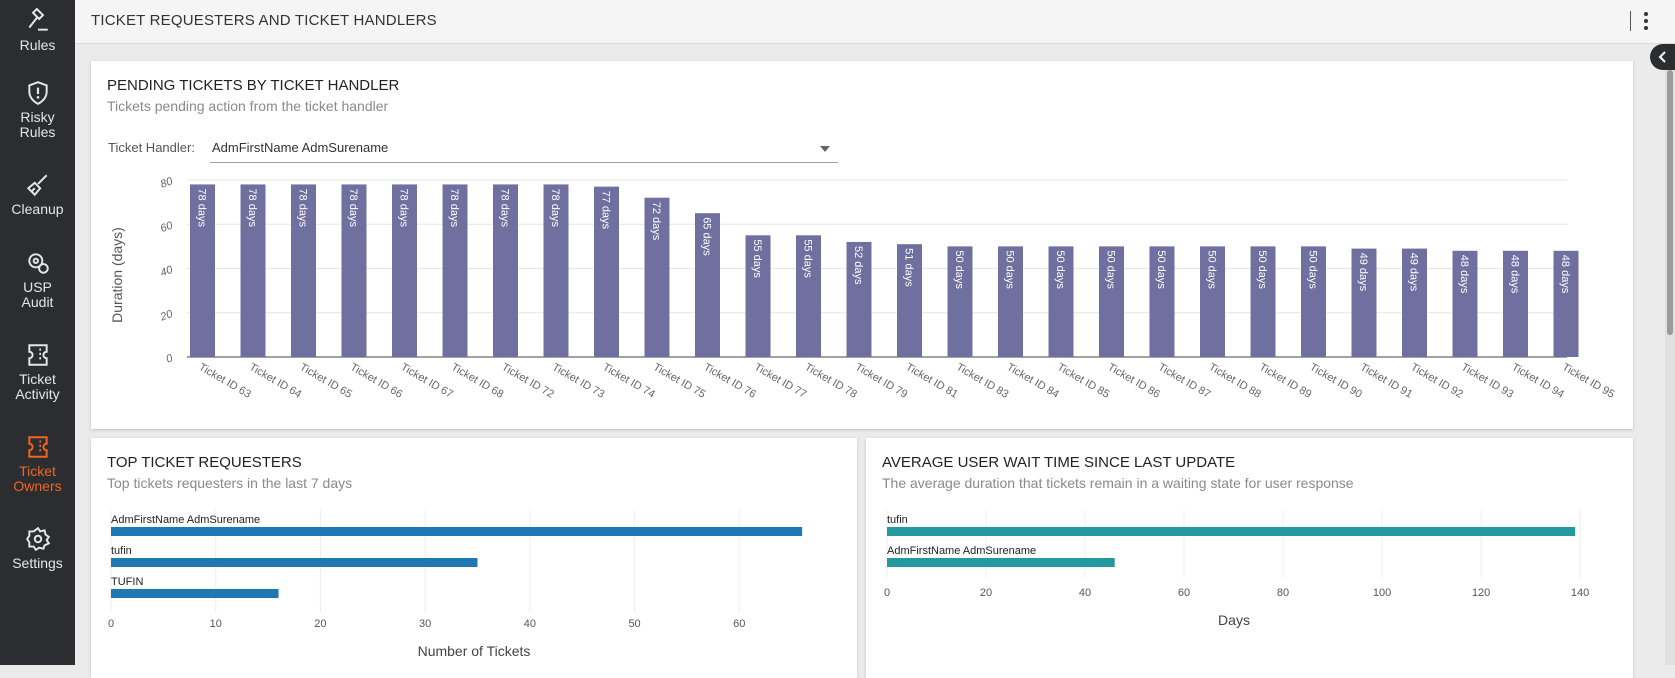  I want to click on x-tick-label: Ticket ID 72, so click(528, 381).